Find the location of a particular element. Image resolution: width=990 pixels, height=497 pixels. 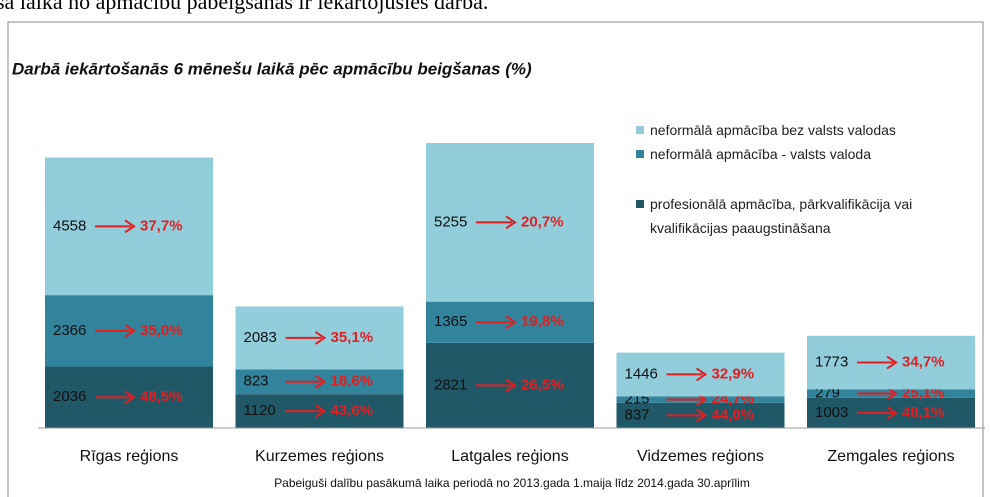

legend-label: neformālā apmācība - valsts valoda is located at coordinates (760, 154).